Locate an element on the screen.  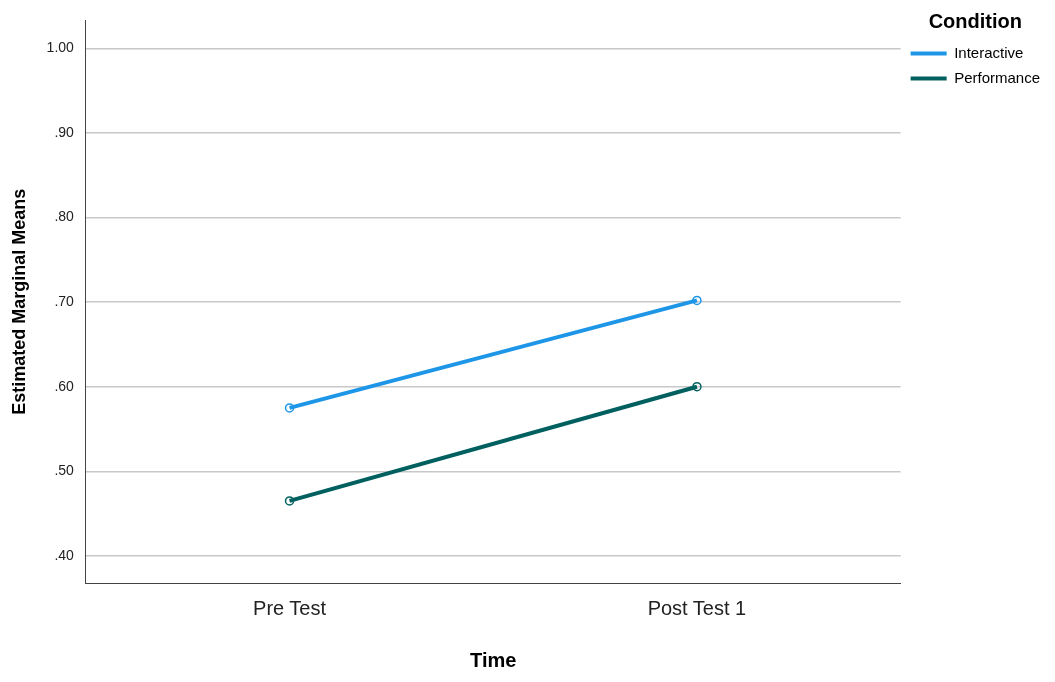
y-tick-label: 1.00 is located at coordinates (60, 47).